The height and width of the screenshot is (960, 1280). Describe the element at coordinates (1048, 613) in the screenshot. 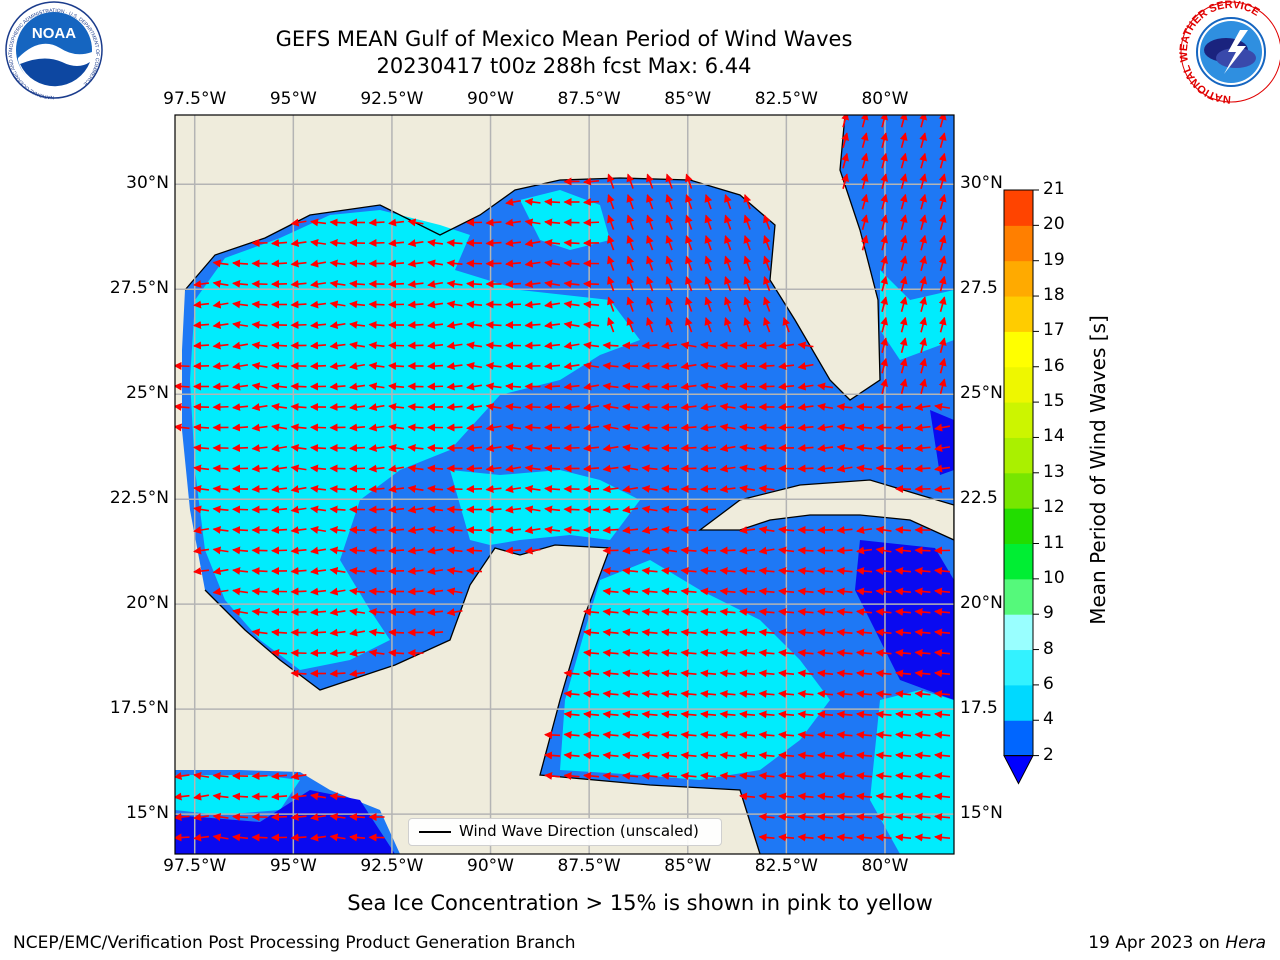

I see `colorbar-tick-label: 9` at that location.